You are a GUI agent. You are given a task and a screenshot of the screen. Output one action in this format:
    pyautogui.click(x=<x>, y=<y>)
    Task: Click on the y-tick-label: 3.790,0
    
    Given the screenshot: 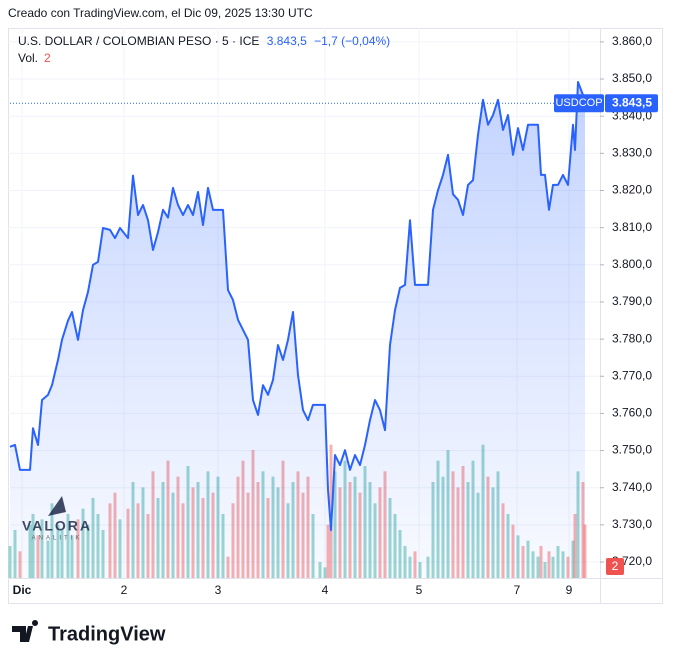 What is the action you would take?
    pyautogui.click(x=632, y=301)
    